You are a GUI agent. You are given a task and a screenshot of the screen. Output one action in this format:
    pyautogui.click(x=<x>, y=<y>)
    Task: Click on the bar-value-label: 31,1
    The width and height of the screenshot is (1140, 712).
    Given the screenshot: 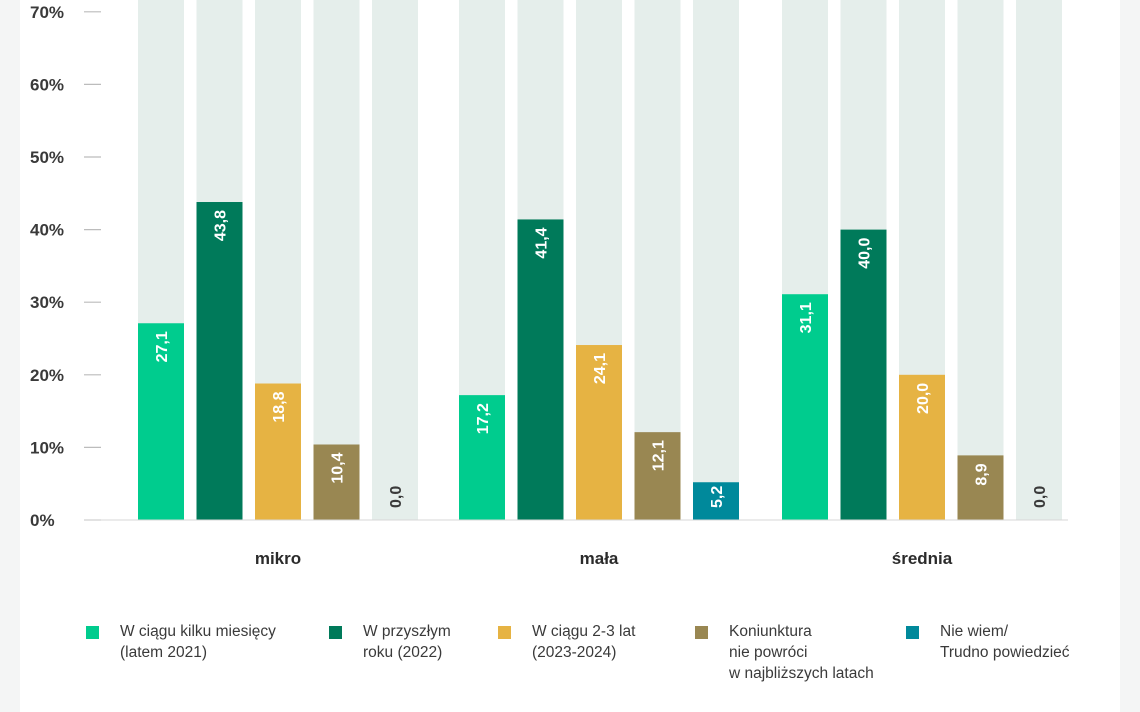 What is the action you would take?
    pyautogui.click(x=806, y=317)
    